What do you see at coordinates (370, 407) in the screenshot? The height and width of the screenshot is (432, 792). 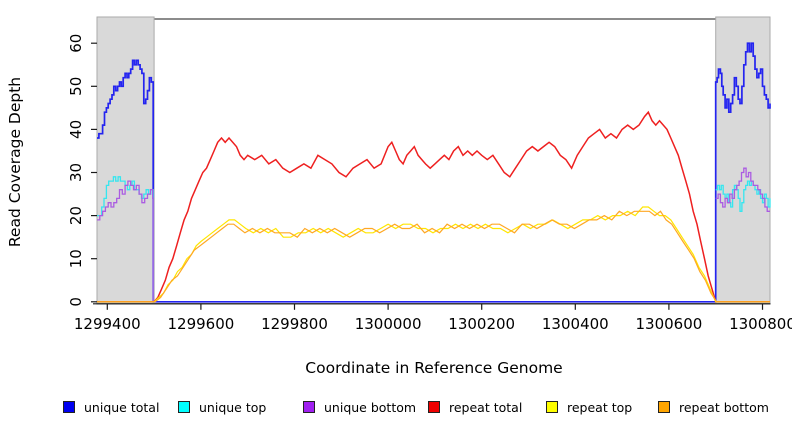 I see `legend-label: unique bottom` at bounding box center [370, 407].